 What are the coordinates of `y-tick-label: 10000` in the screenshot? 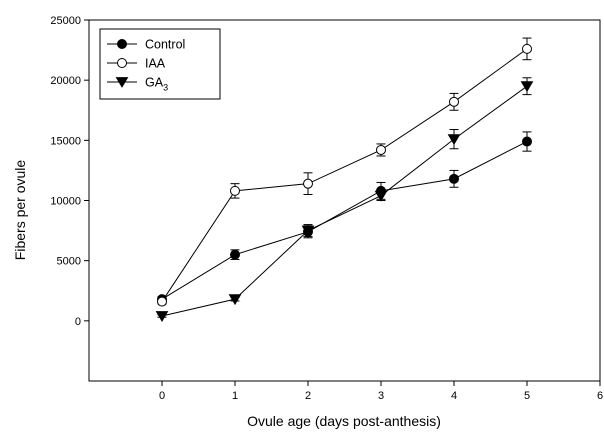 It's located at (65, 202).